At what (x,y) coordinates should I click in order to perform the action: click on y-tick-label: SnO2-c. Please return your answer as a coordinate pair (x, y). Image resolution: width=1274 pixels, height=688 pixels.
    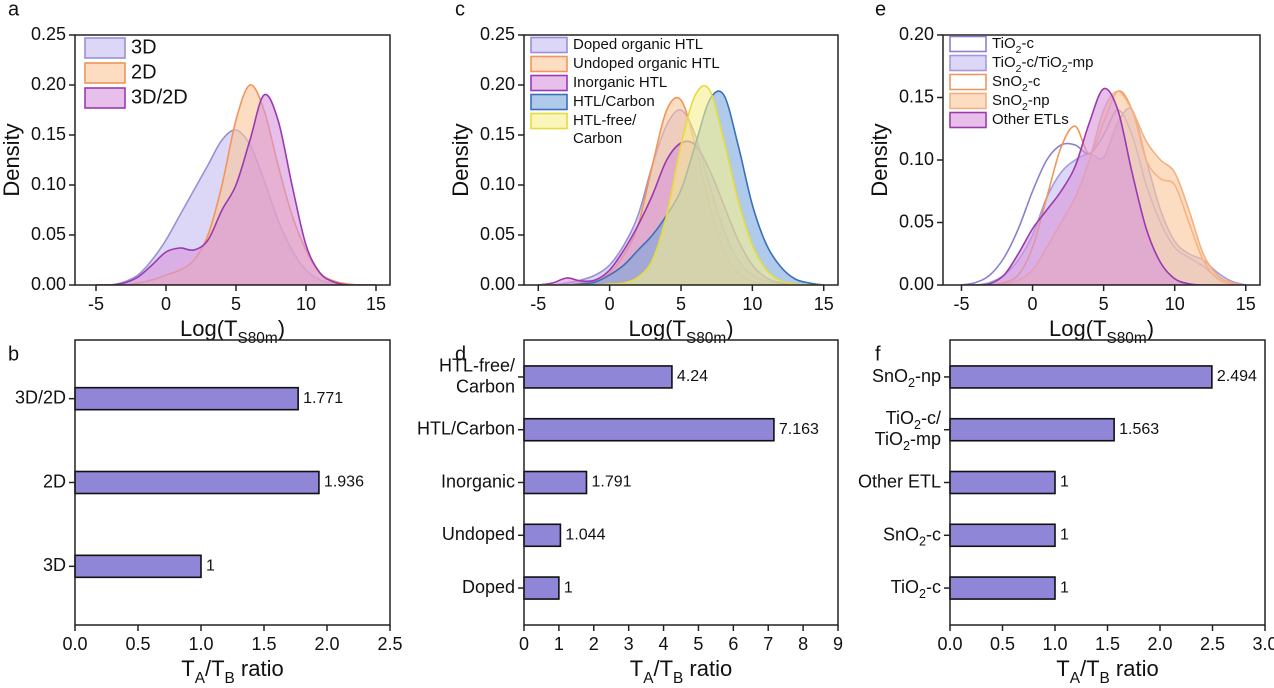
    Looking at the image, I should click on (912, 536).